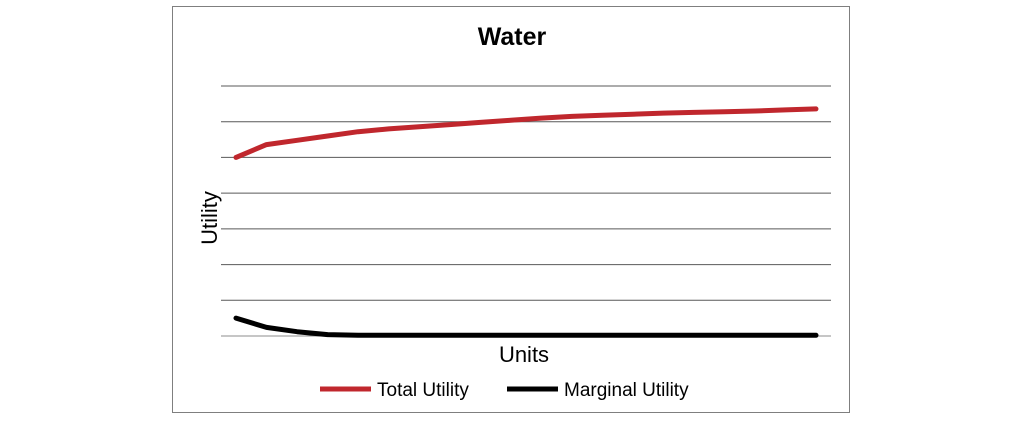 Image resolution: width=1024 pixels, height=423 pixels. I want to click on legend-label-total-utility: Total Utility, so click(423, 390).